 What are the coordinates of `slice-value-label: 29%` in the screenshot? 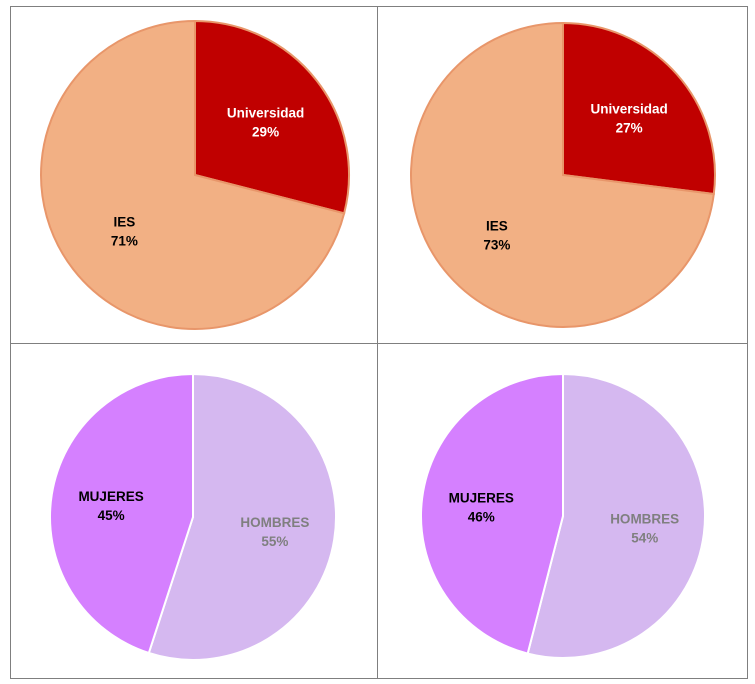 It's located at (265, 131).